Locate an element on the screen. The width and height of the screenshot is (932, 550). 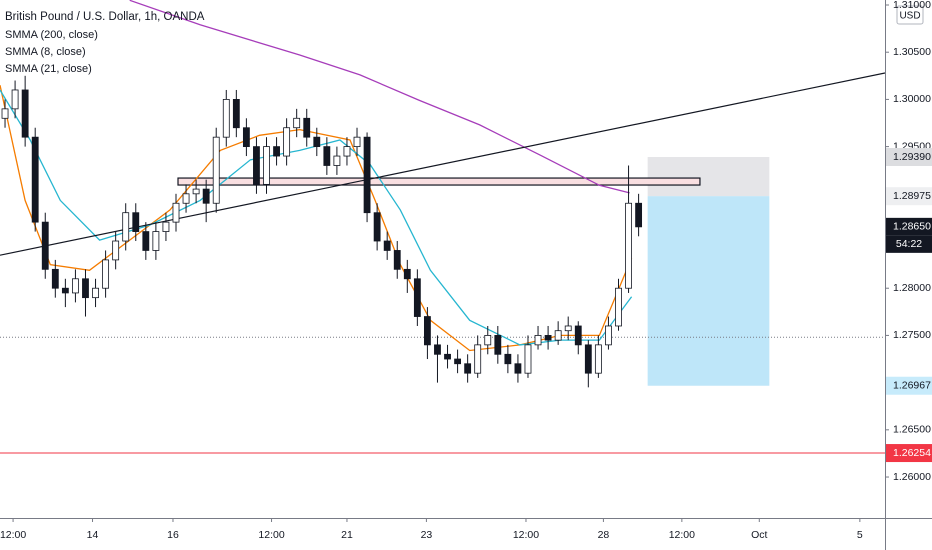
y-tick-label: 1.26500 is located at coordinates (912, 430).